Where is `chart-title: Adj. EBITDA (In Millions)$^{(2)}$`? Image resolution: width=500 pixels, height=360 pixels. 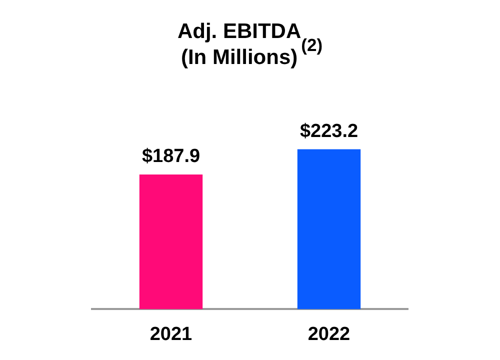 chart-title: Adj. EBITDA (In Millions)$^{(2)}$ is located at coordinates (250, 45).